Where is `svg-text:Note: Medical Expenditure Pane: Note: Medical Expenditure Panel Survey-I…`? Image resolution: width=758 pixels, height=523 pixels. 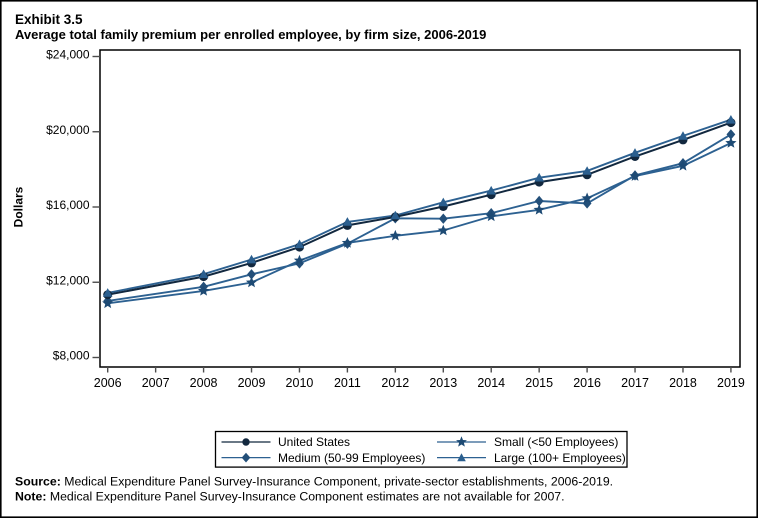
svg-text:Note: Medical Expenditure Pane: Note: Medical Expenditure Panel Survey-I… is located at coordinates (290, 497).